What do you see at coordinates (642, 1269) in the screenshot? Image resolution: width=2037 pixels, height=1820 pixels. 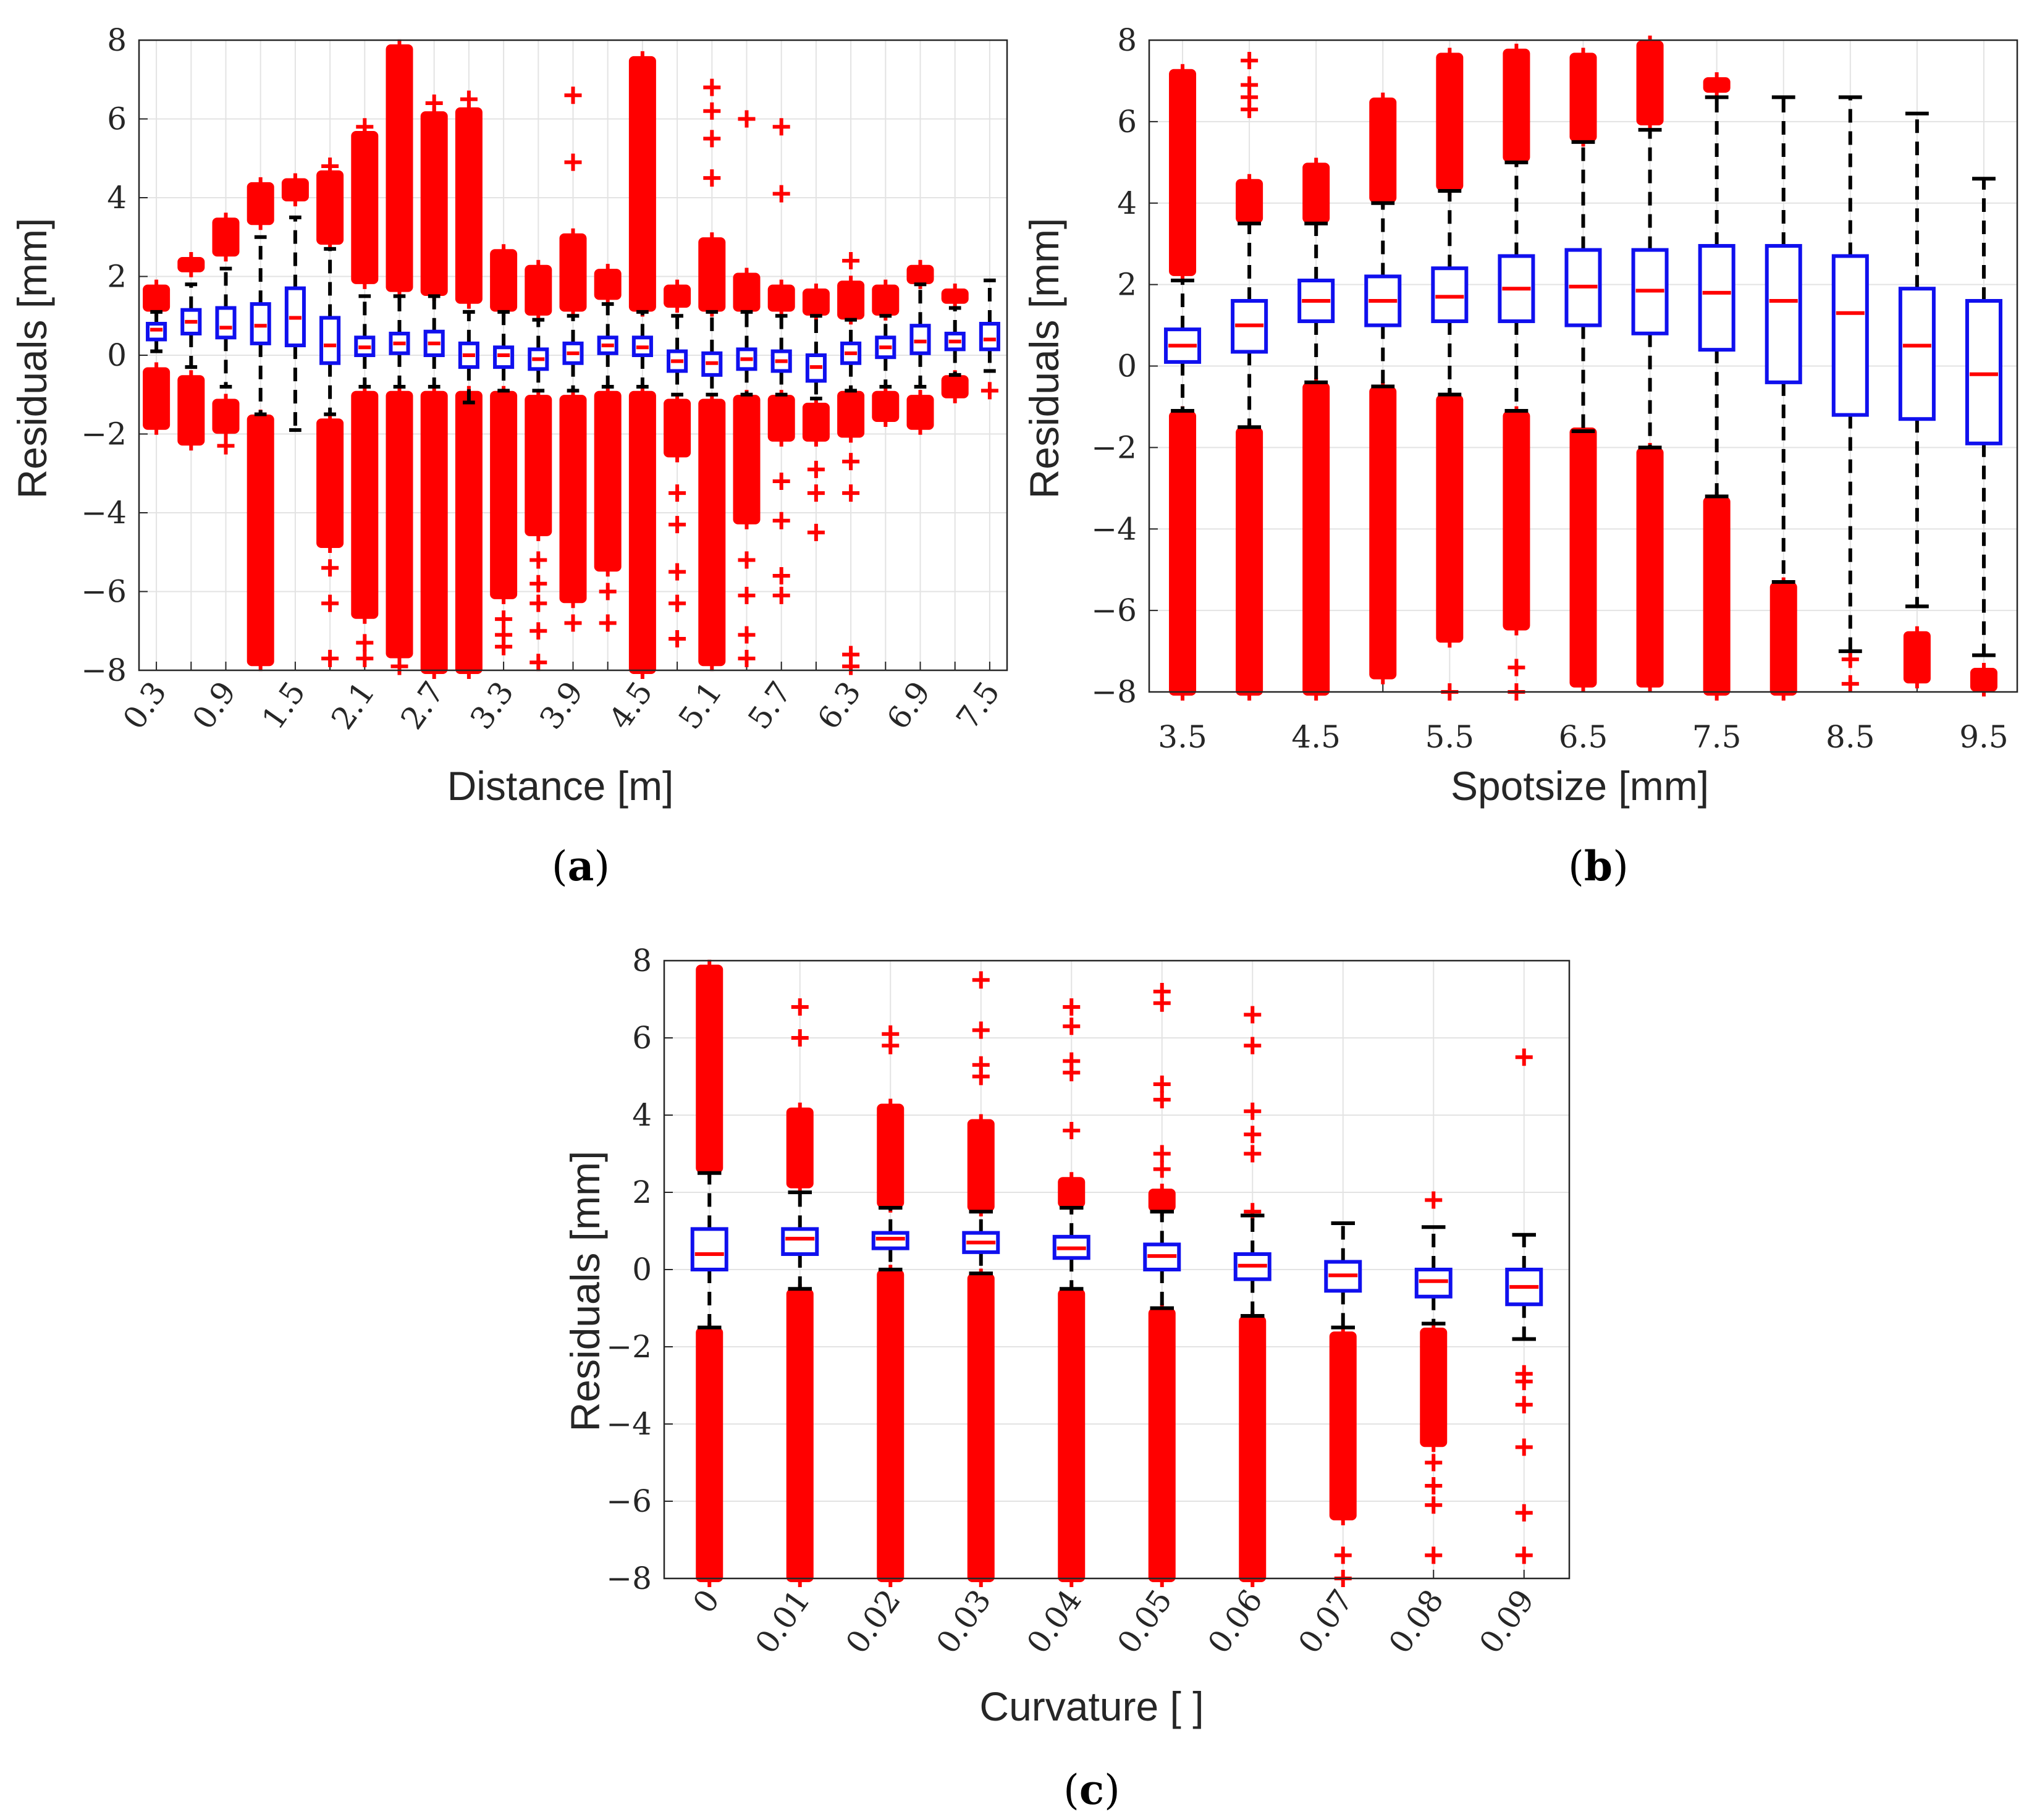 I see `y-tick-label: 0` at bounding box center [642, 1269].